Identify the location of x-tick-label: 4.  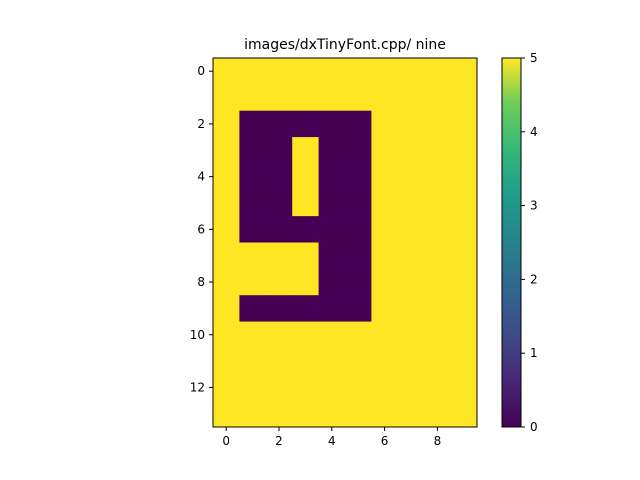
(332, 441).